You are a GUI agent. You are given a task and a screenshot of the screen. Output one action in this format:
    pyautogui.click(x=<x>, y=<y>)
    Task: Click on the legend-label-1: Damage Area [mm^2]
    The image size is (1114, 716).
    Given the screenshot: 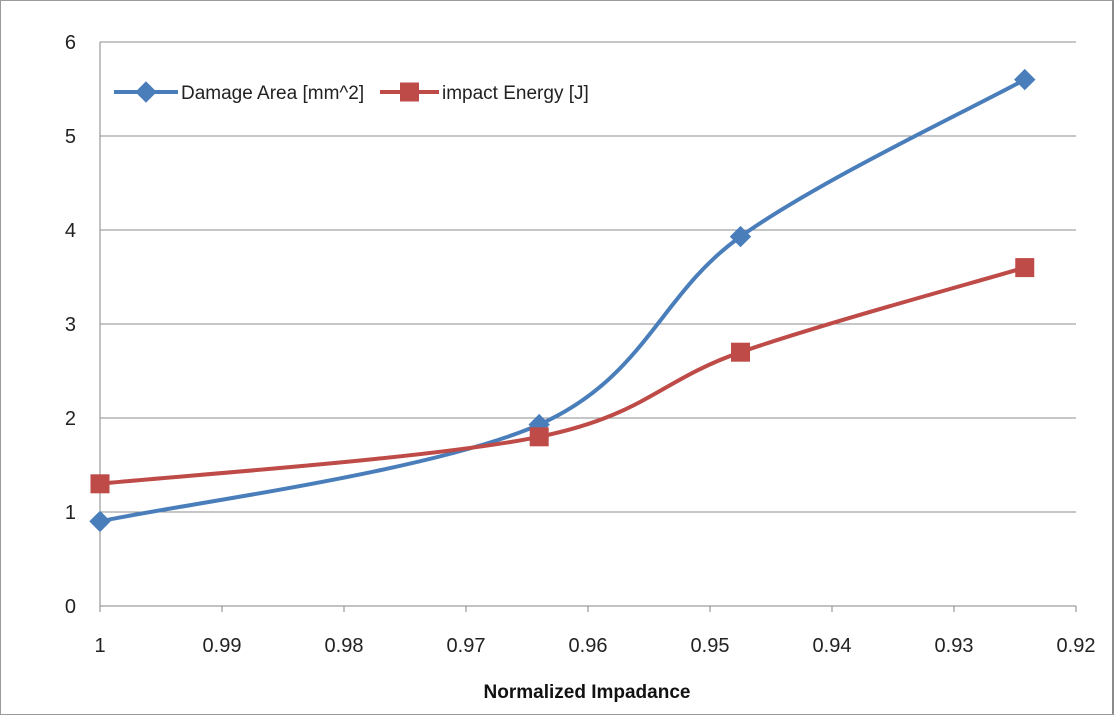 What is the action you would take?
    pyautogui.click(x=272, y=93)
    